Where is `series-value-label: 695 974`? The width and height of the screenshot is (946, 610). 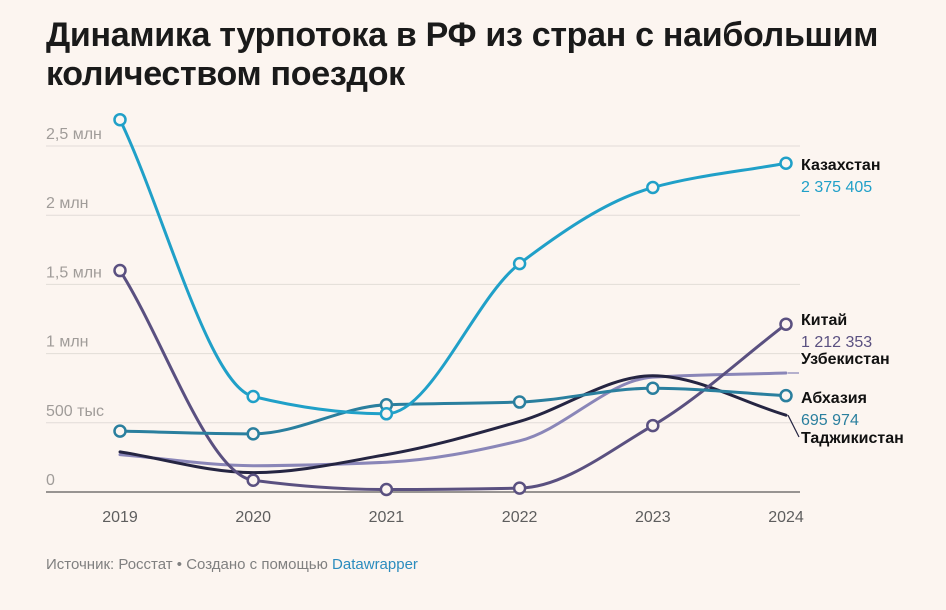 series-value-label: 695 974 is located at coordinates (830, 420).